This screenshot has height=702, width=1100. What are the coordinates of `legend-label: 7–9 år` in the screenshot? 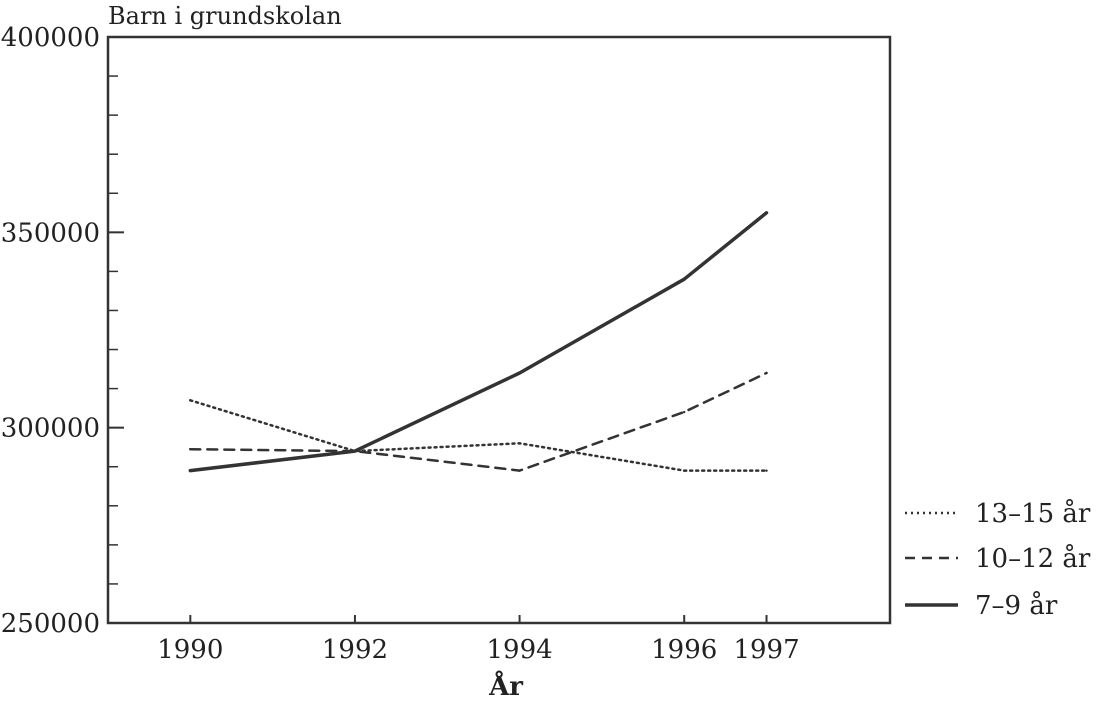 It's located at (1016, 605).